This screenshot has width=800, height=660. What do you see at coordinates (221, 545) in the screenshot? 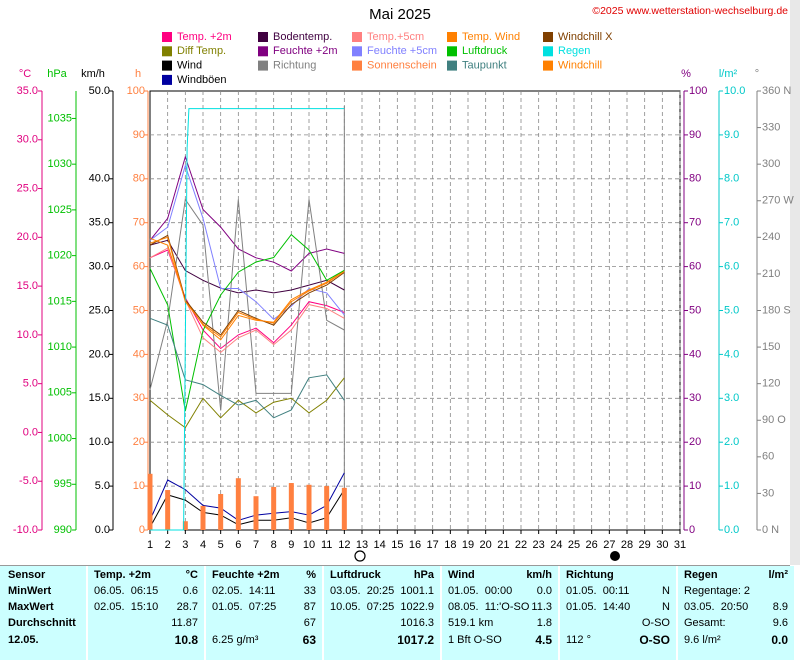
I see `x-tick-label: 5` at bounding box center [221, 545].